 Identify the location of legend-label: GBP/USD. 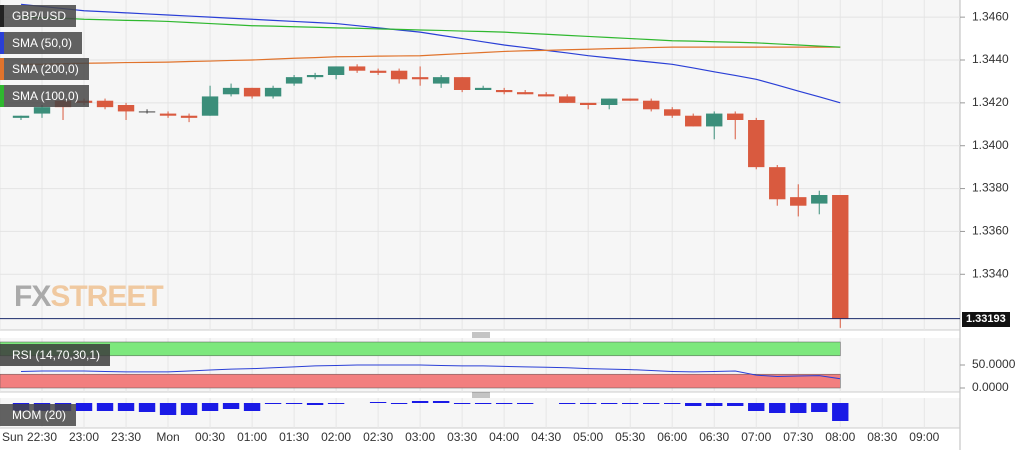
(39, 16).